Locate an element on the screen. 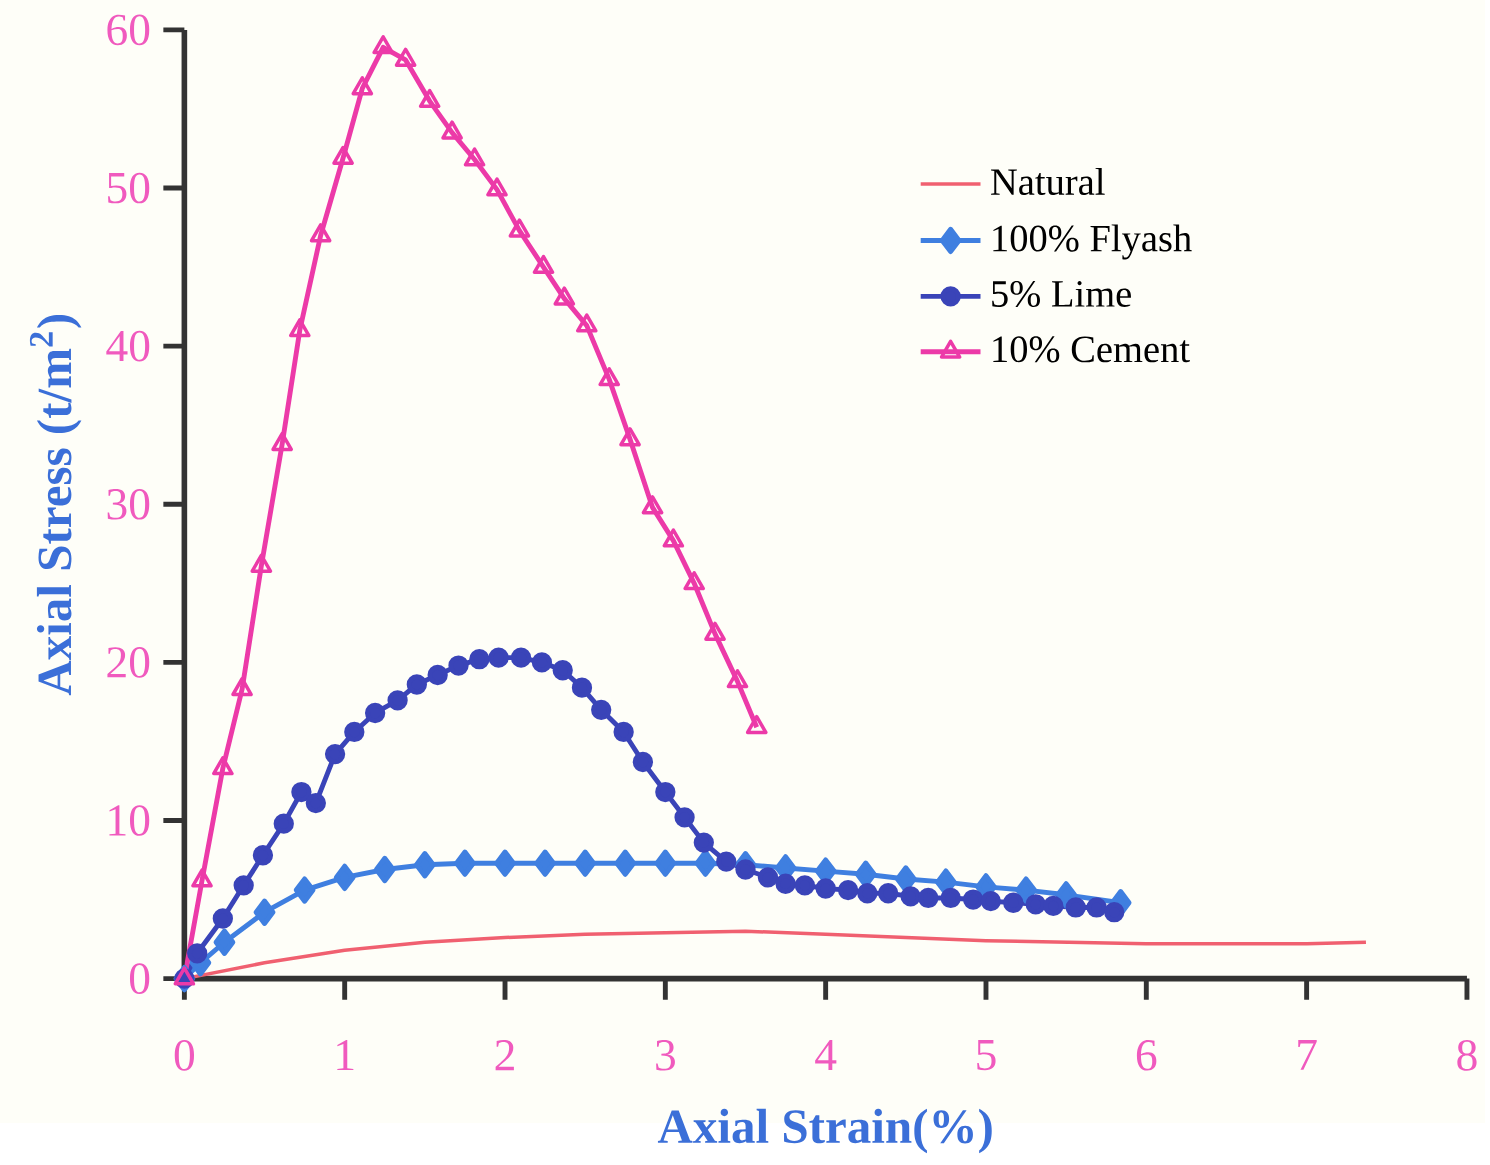  x-axis-title: Axial Strain(%) is located at coordinates (824, 1131).